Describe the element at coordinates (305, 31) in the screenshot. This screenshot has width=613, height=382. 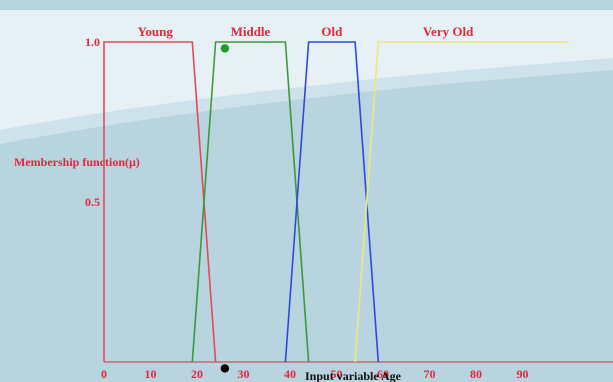
I see `series-labels: Young Middle Old Very Old` at that location.